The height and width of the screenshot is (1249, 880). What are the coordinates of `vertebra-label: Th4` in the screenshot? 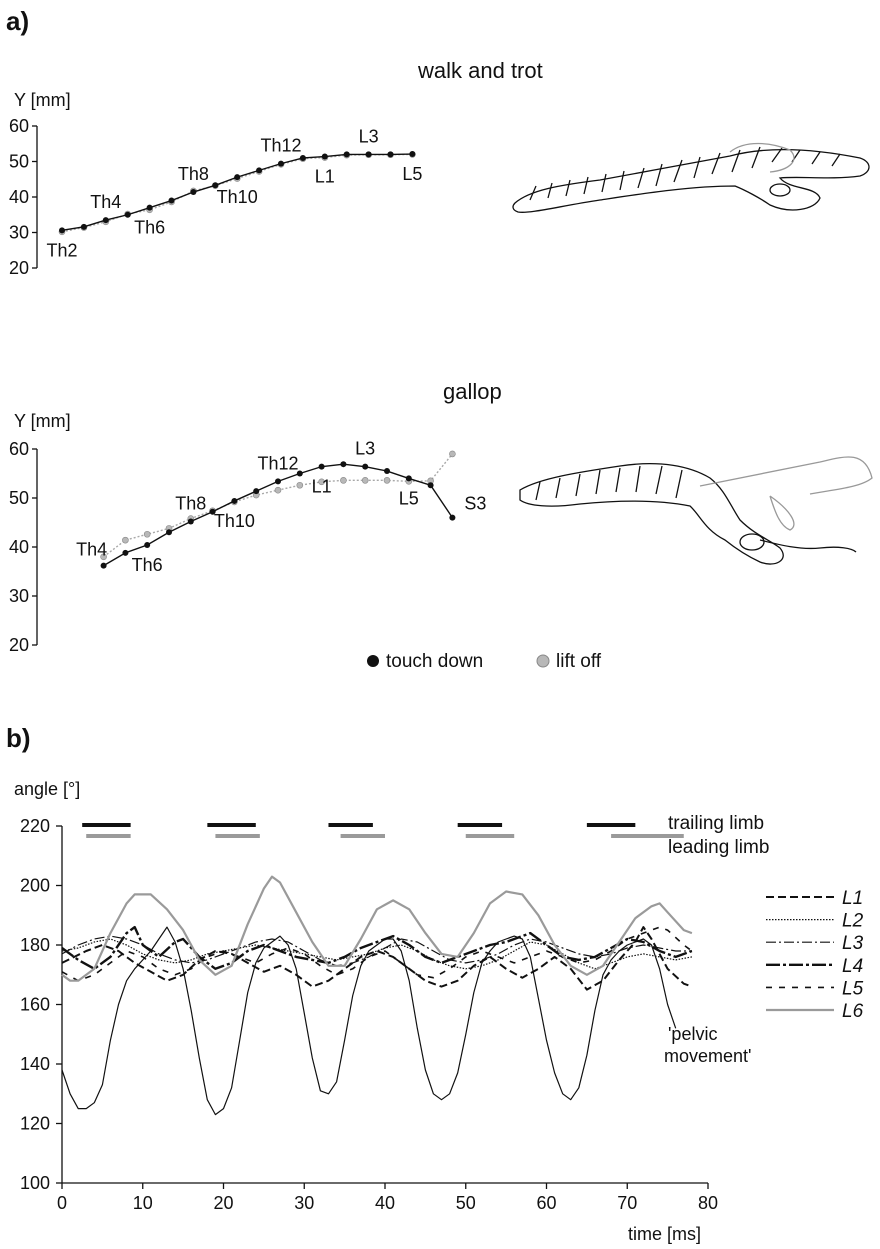 It's located at (105, 202).